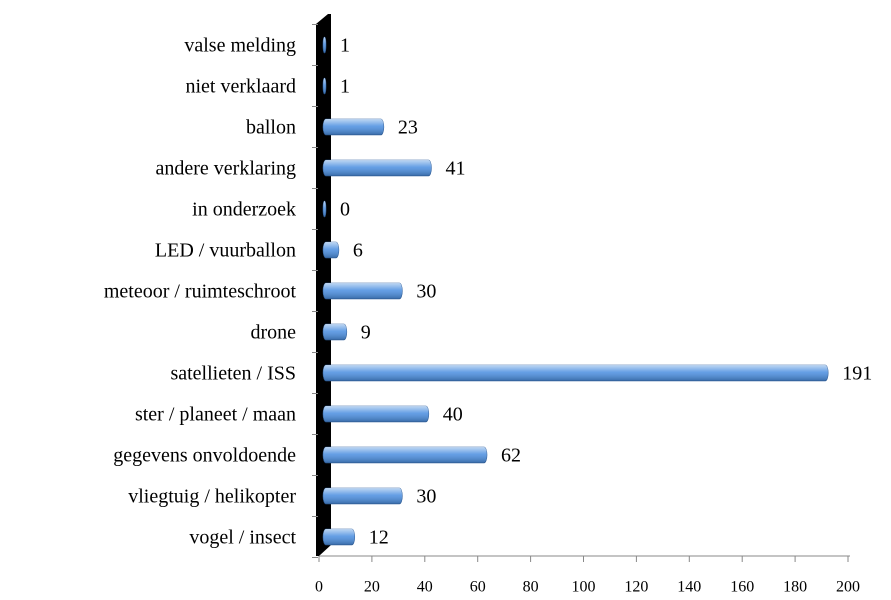 This screenshot has width=891, height=600. I want to click on x-tick-label: 20, so click(372, 587).